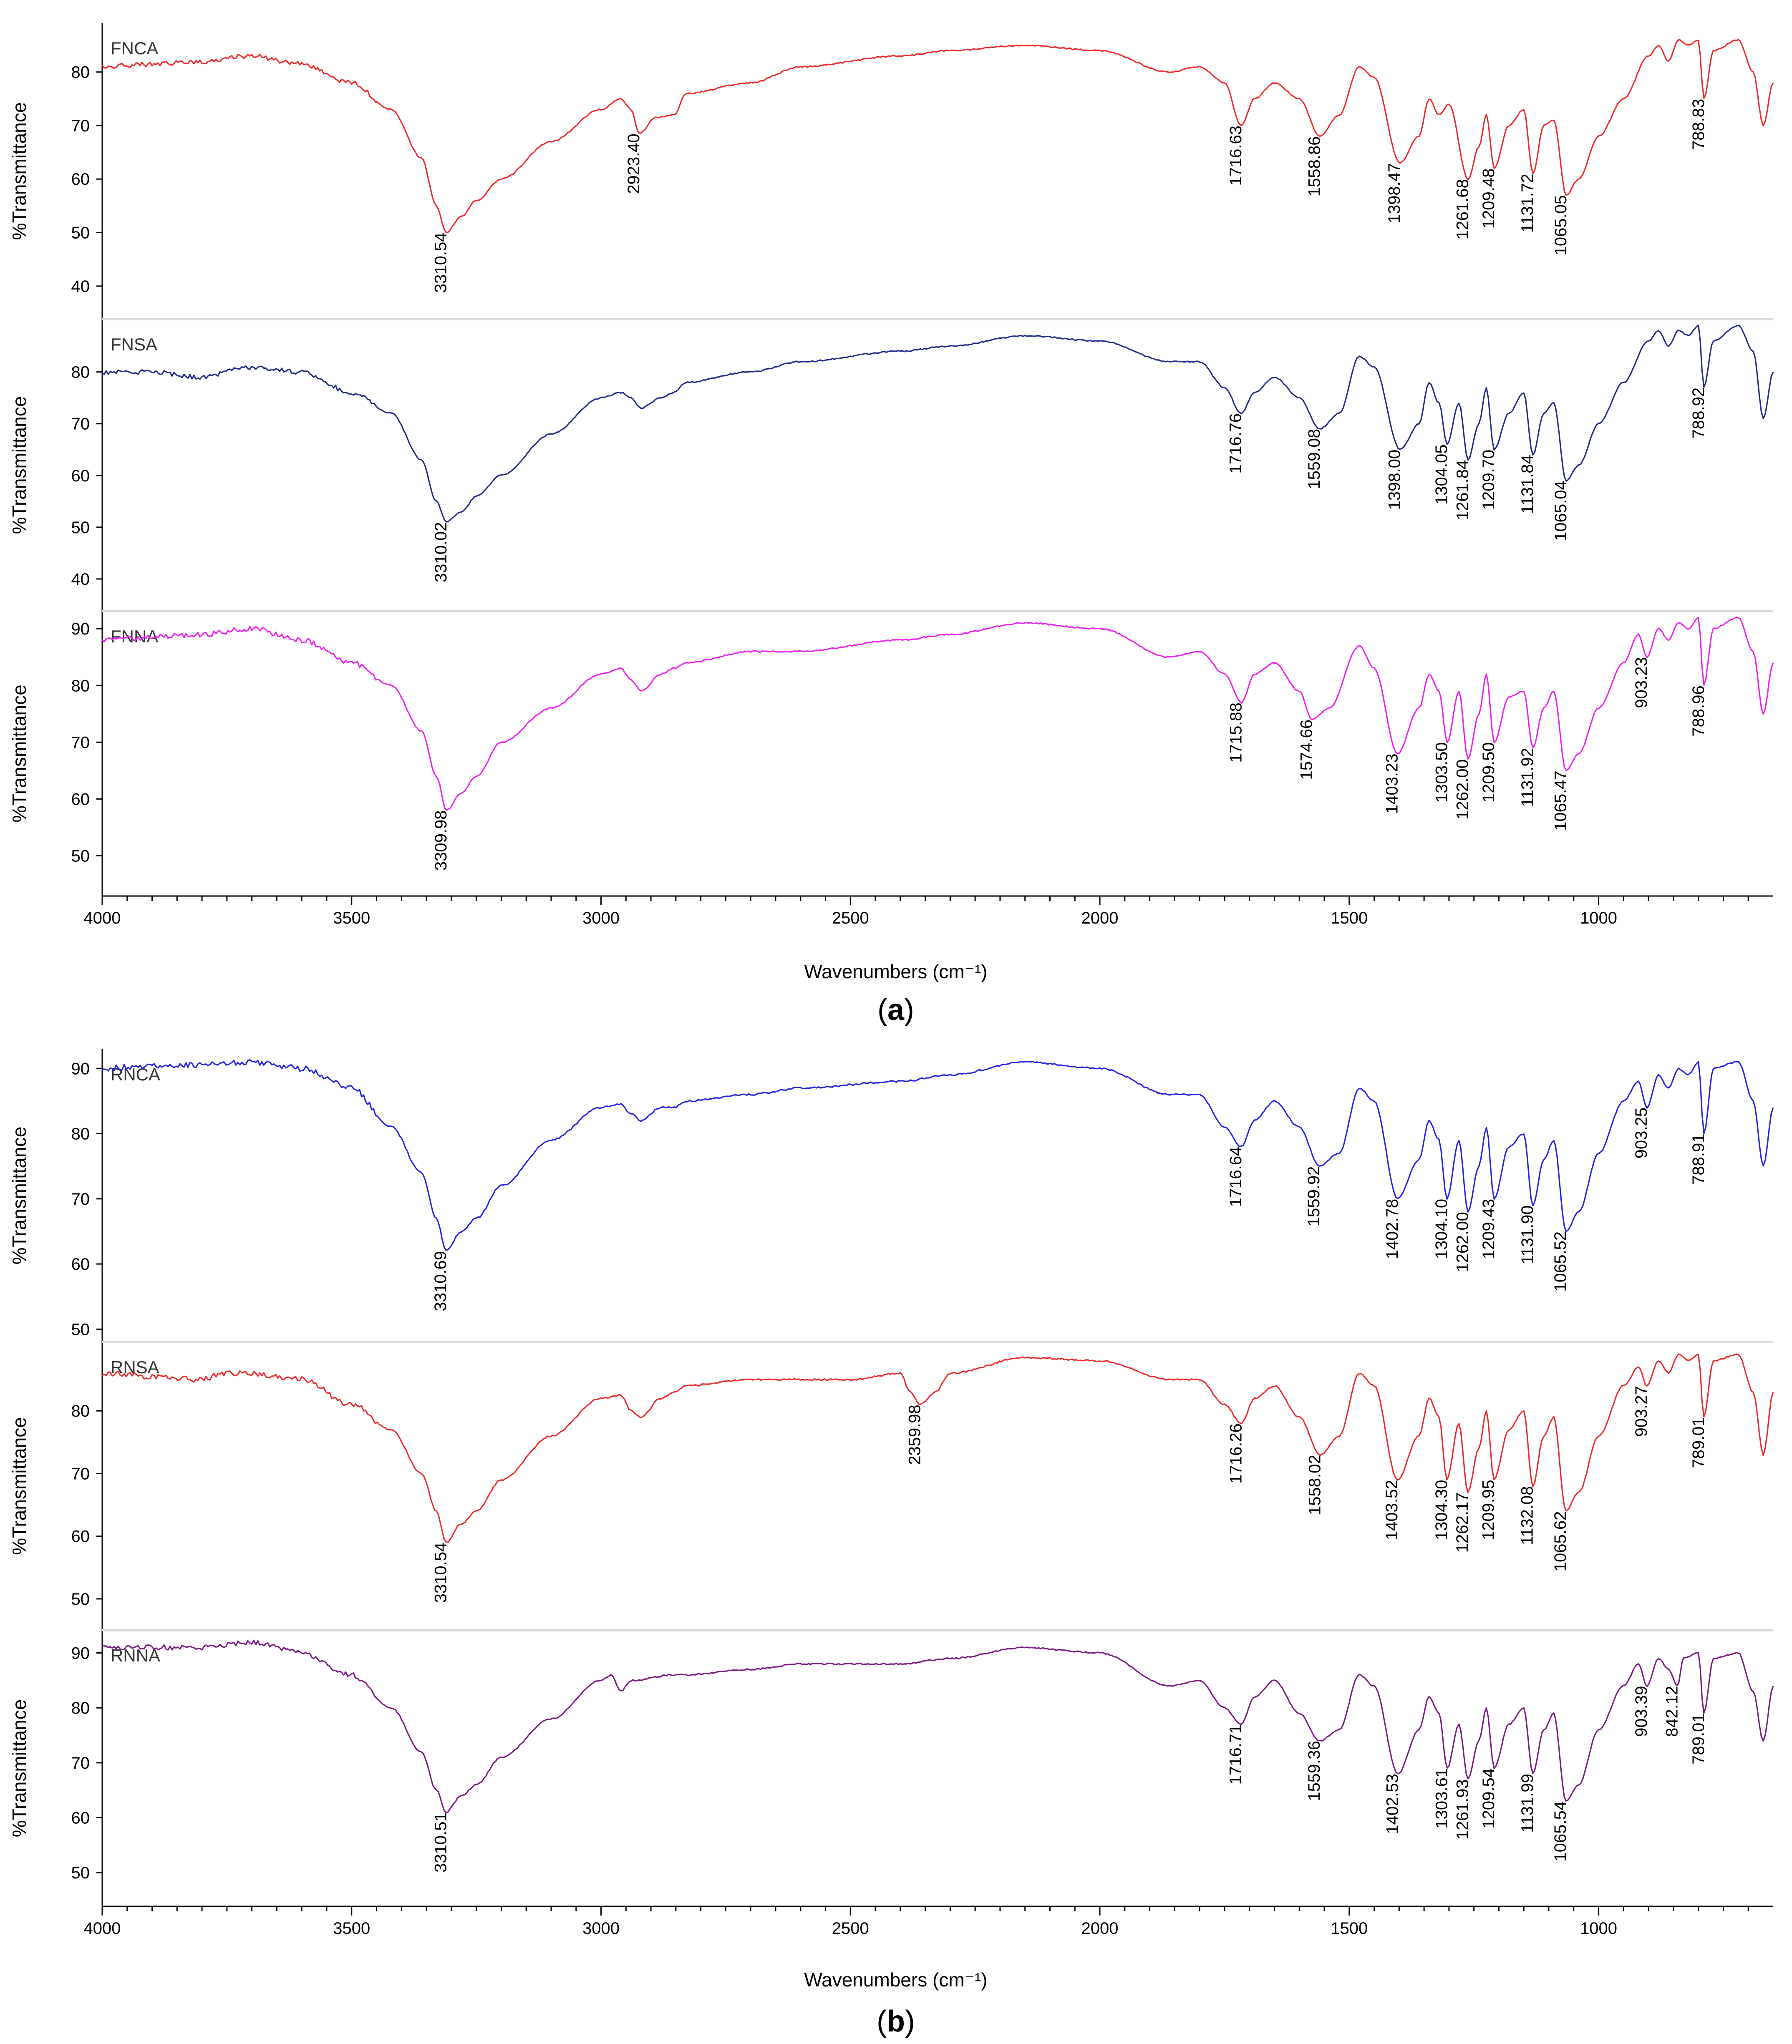 Image resolution: width=1792 pixels, height=2044 pixels. Describe the element at coordinates (1394, 193) in the screenshot. I see `peak-label: 1398.47` at that location.